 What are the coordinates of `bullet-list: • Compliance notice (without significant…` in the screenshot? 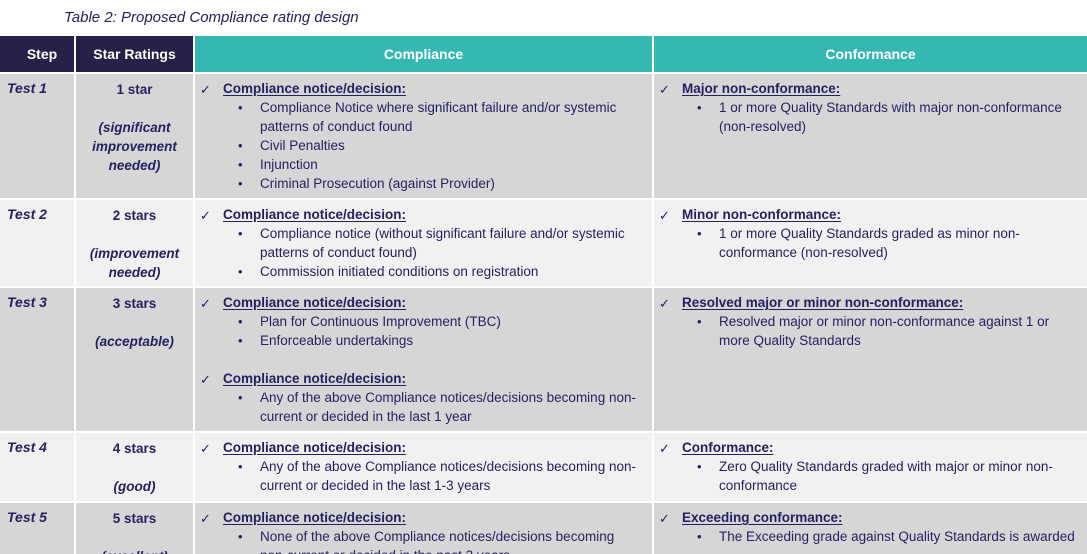 It's located at (433, 252).